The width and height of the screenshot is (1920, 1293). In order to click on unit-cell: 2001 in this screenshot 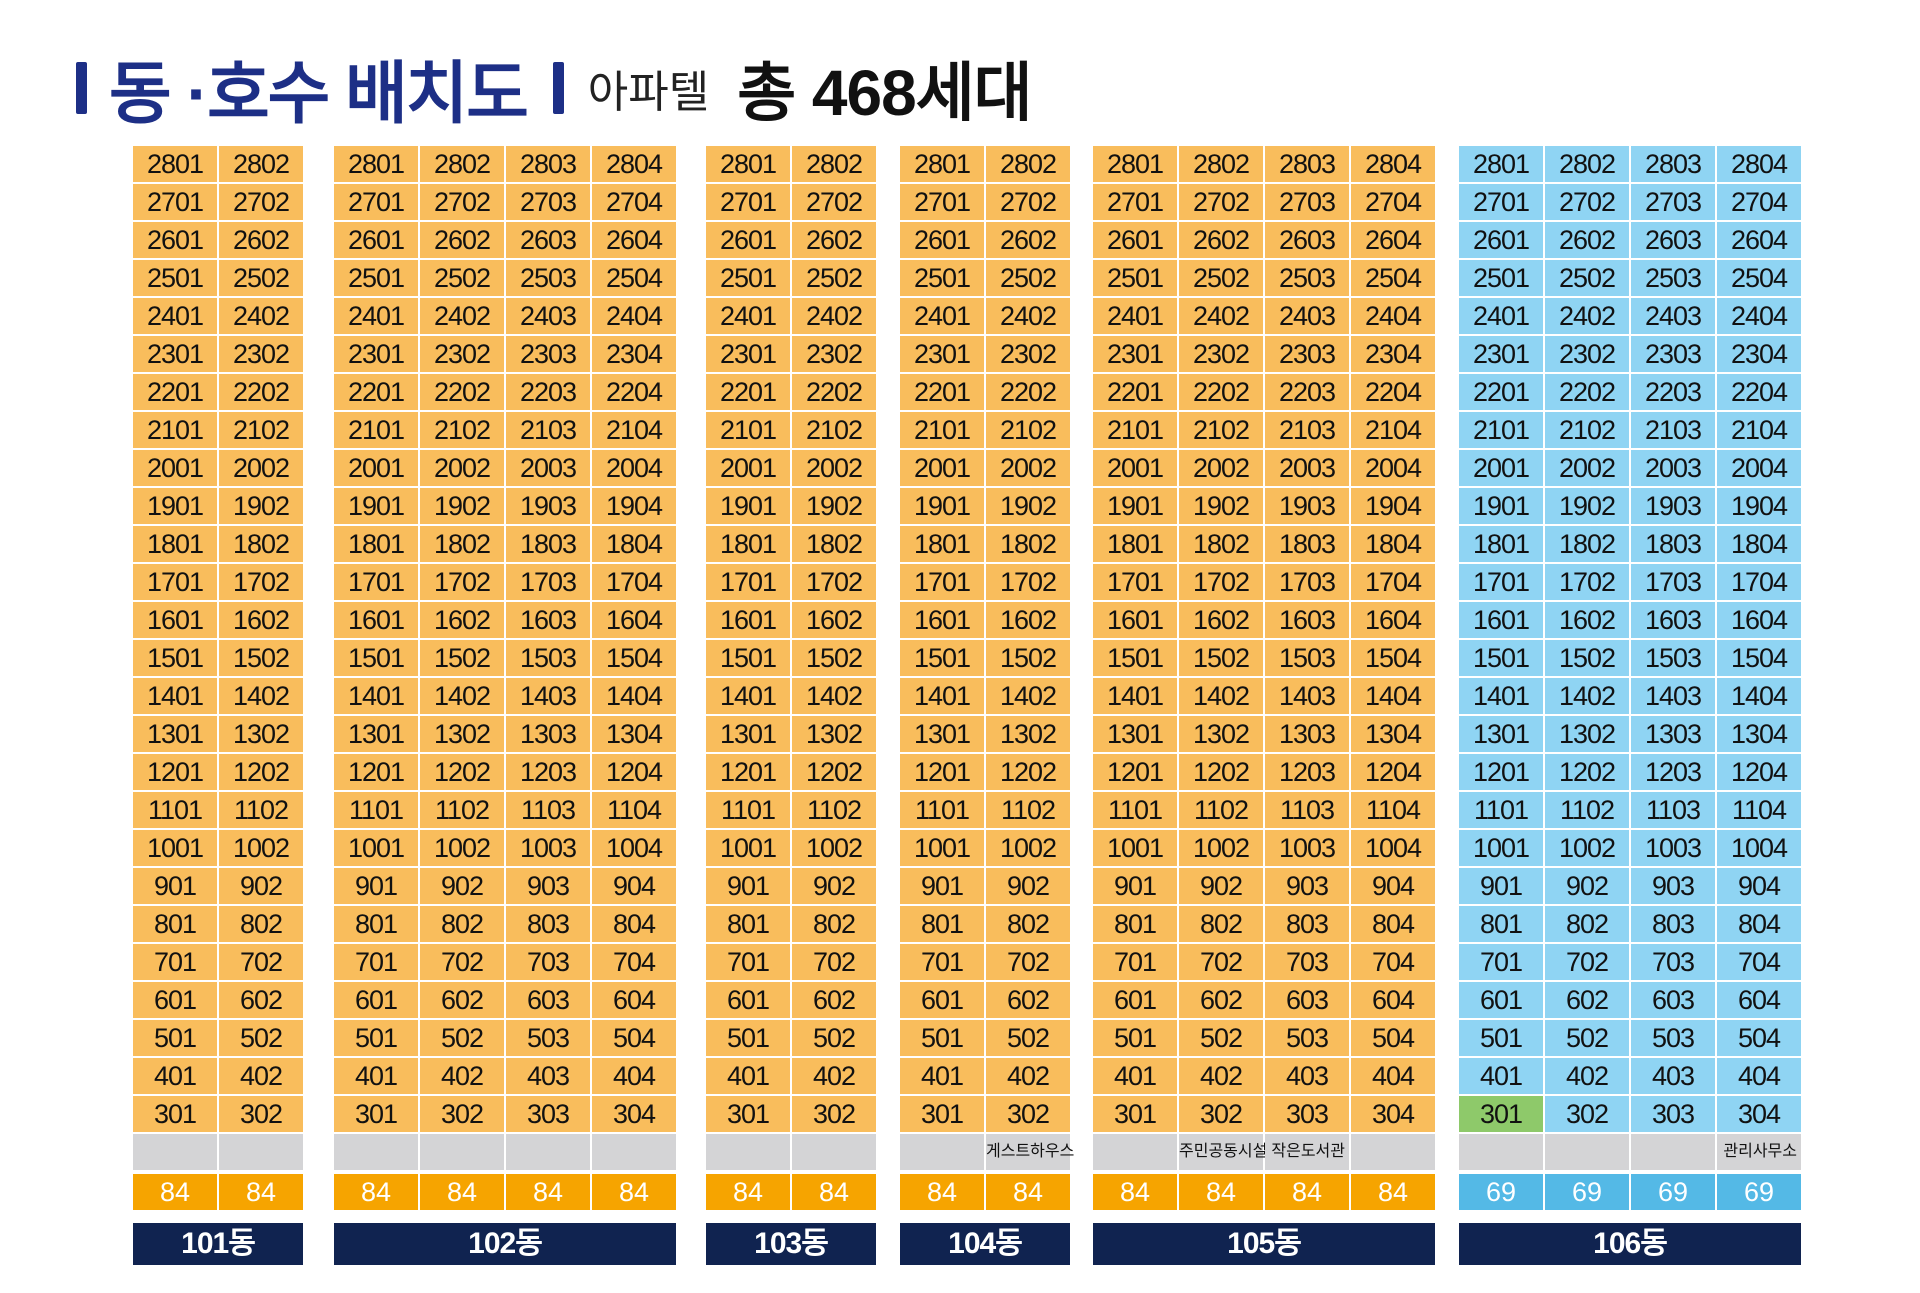, I will do `click(175, 468)`.